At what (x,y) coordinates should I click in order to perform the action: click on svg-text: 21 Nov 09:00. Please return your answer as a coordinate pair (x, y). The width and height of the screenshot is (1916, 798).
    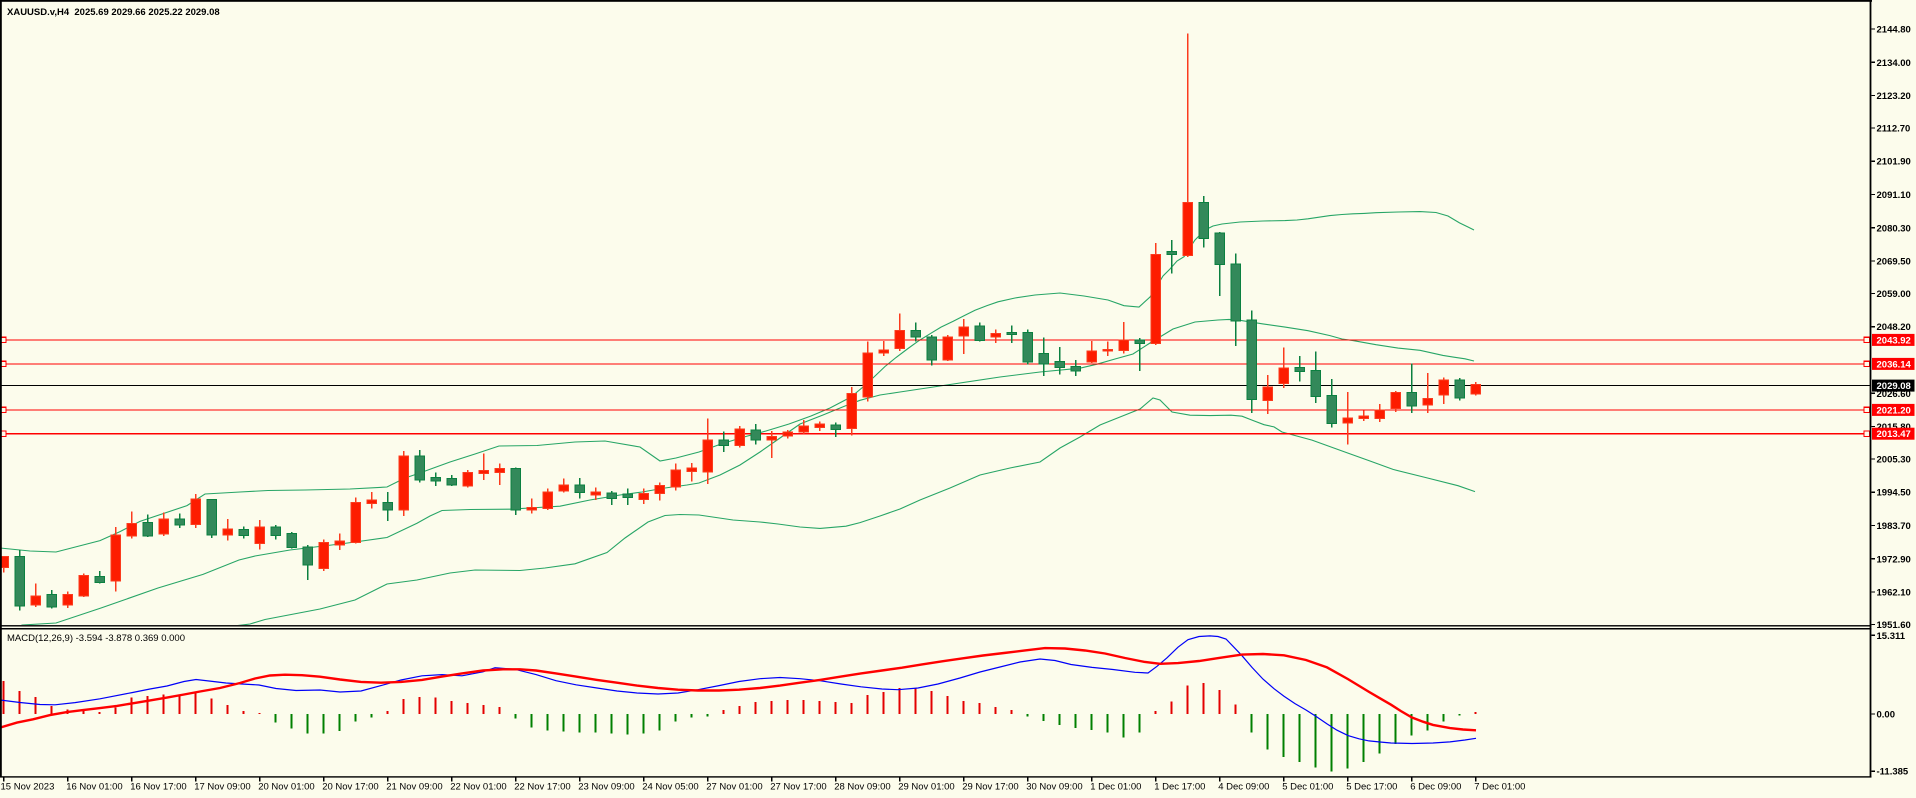
    Looking at the image, I should click on (414, 787).